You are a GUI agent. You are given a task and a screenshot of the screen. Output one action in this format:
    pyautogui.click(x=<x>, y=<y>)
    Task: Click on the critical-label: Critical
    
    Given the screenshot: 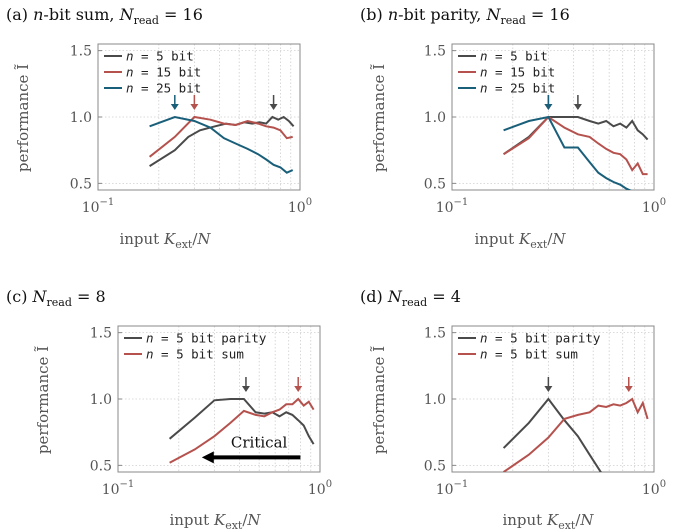 What is the action you would take?
    pyautogui.click(x=259, y=442)
    